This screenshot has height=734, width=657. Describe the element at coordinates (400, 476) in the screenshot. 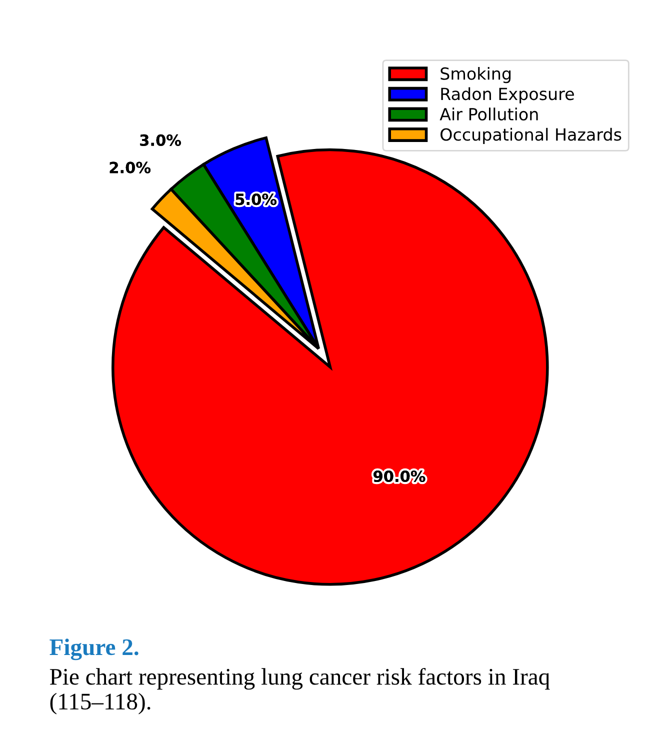

I see `data-label: 90.0%` at that location.